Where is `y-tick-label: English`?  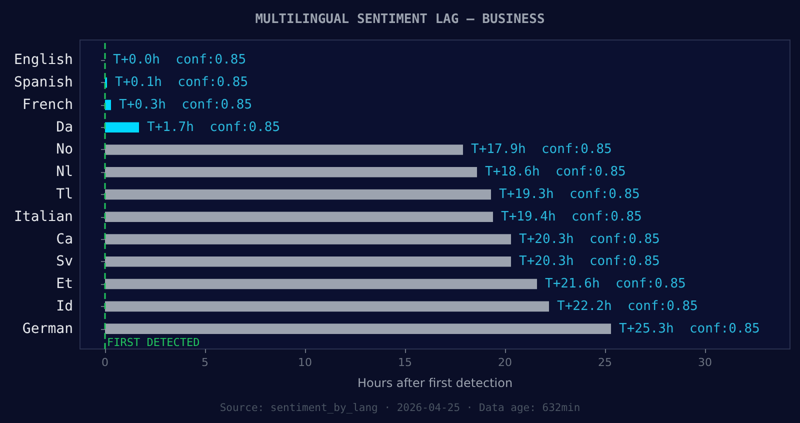
y-tick-label: English is located at coordinates (43, 60).